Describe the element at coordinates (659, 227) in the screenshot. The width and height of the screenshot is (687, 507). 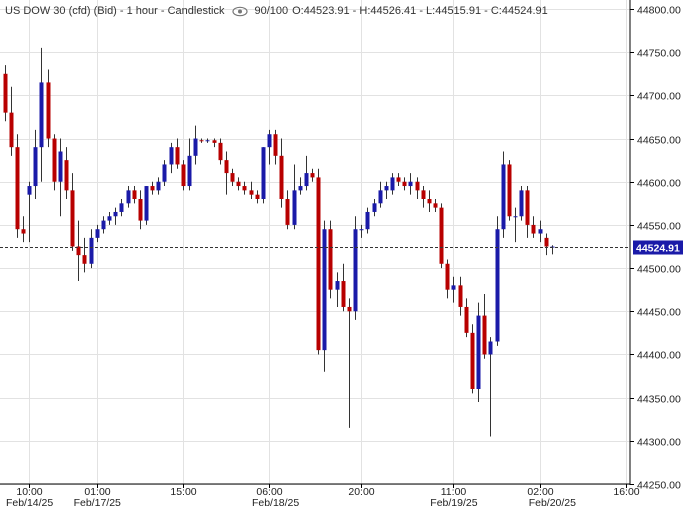
I see `y-tick-label: 44550.00` at that location.